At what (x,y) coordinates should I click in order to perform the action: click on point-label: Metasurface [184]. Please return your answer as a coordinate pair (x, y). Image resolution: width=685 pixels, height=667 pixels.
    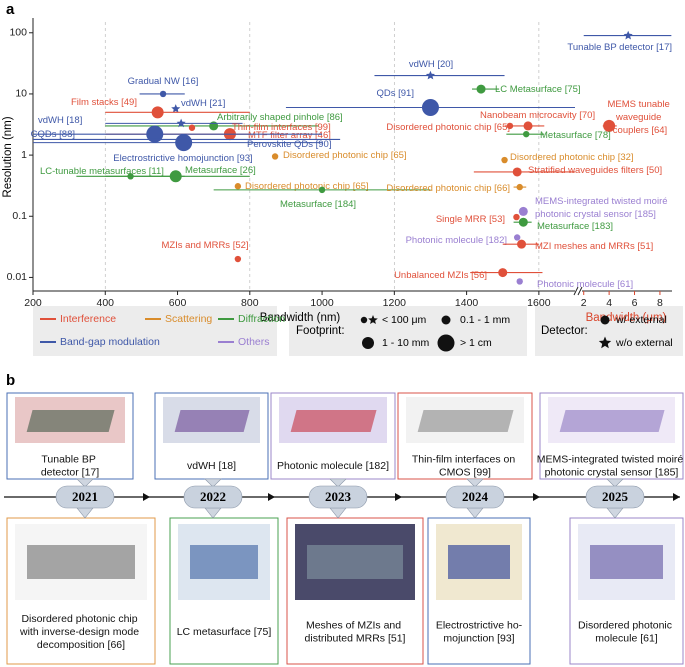
    Looking at the image, I should click on (318, 204).